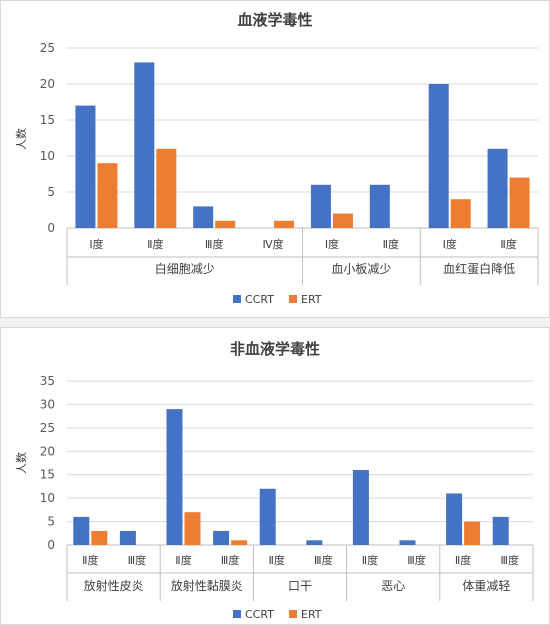 The height and width of the screenshot is (625, 550). Describe the element at coordinates (272, 244) in the screenshot. I see `x-category-label: Ⅳ度` at that location.